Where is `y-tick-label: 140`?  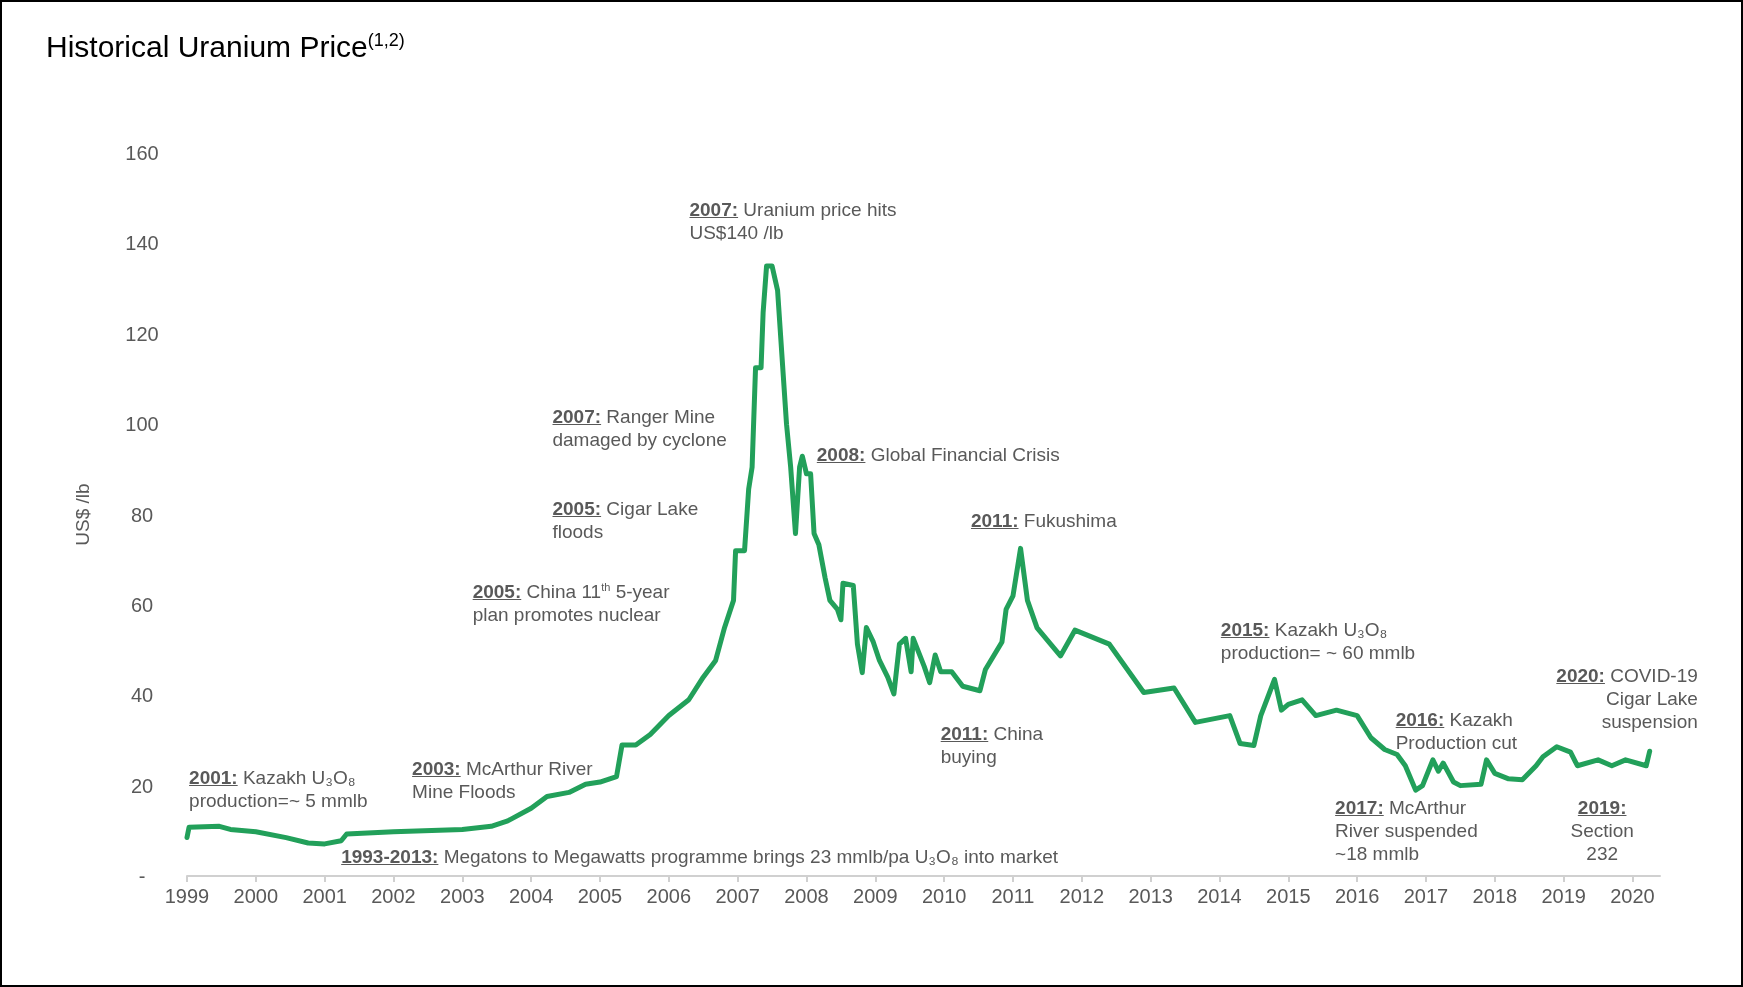
y-tick-label: 140 is located at coordinates (142, 243).